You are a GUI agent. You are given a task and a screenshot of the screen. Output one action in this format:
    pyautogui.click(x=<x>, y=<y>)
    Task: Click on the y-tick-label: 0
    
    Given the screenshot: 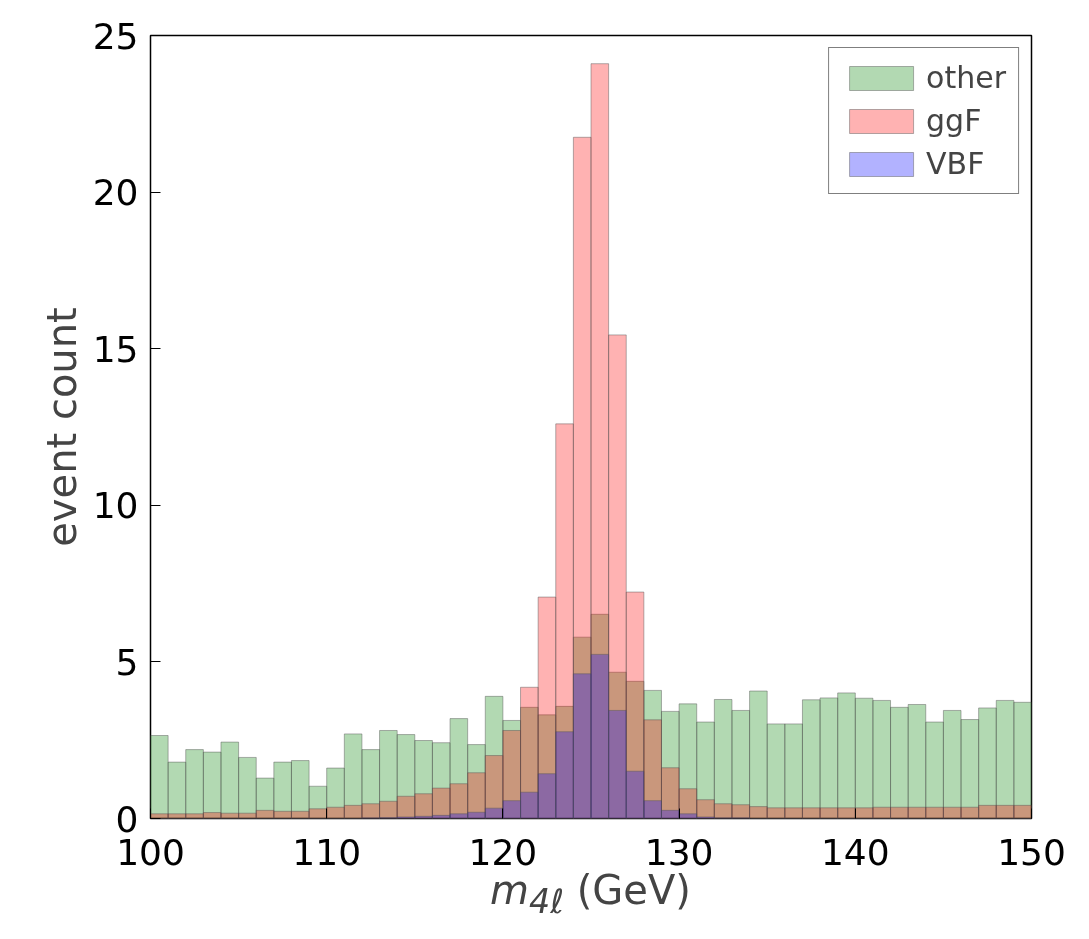 What is the action you would take?
    pyautogui.click(x=127, y=819)
    